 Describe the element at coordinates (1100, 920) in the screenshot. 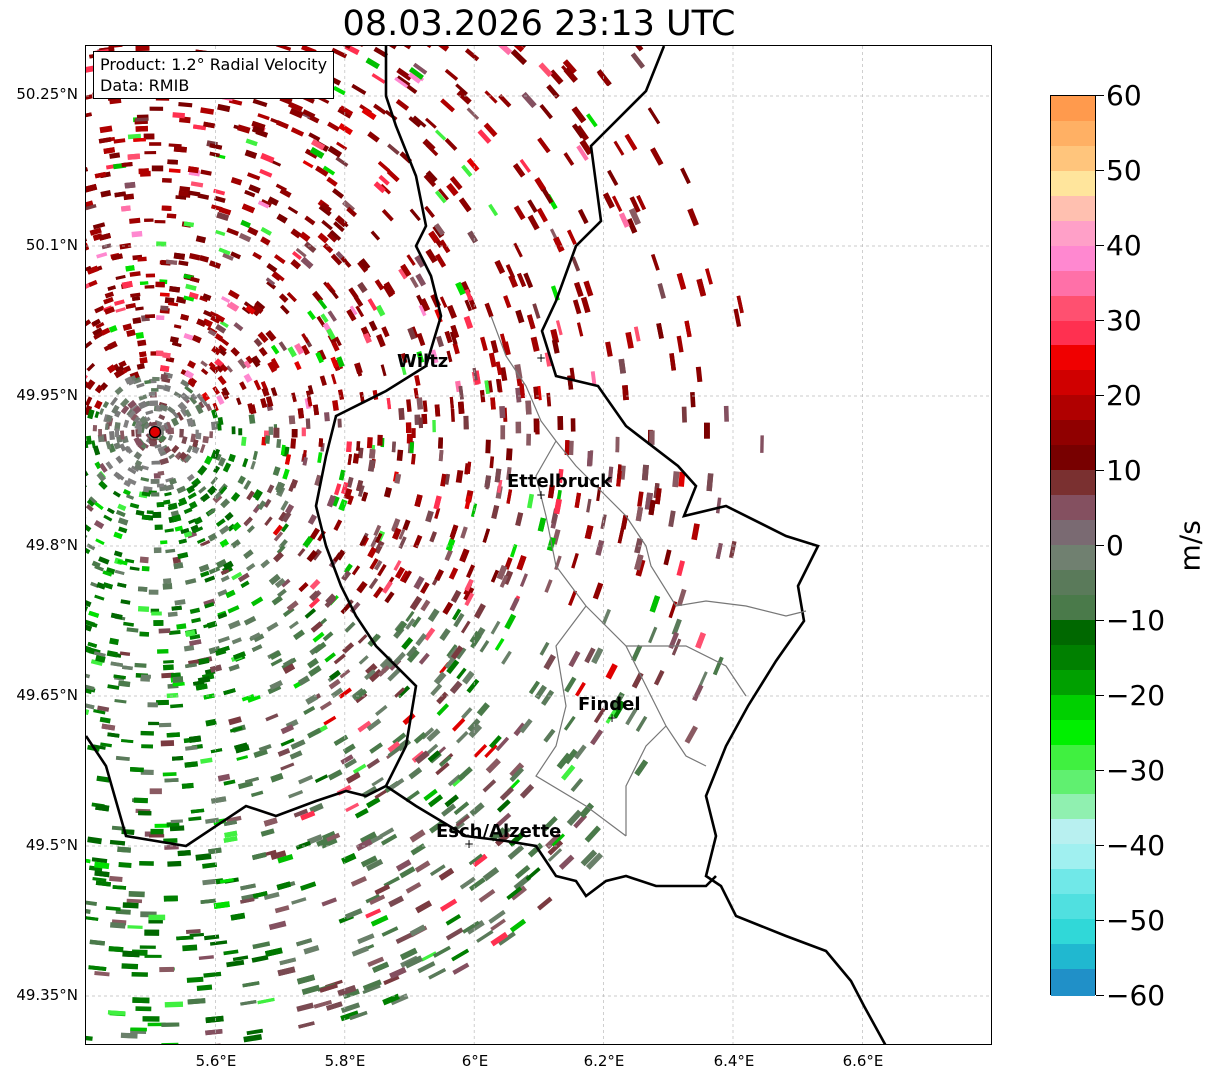

I see `colorbar-tick-mark` at that location.